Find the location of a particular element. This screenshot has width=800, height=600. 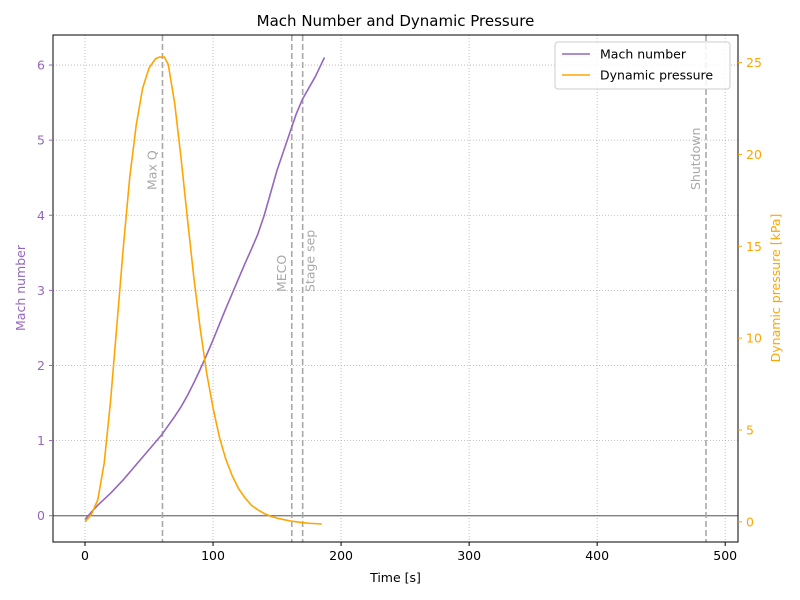

y-left-axis-label: Mach number is located at coordinates (20, 287).